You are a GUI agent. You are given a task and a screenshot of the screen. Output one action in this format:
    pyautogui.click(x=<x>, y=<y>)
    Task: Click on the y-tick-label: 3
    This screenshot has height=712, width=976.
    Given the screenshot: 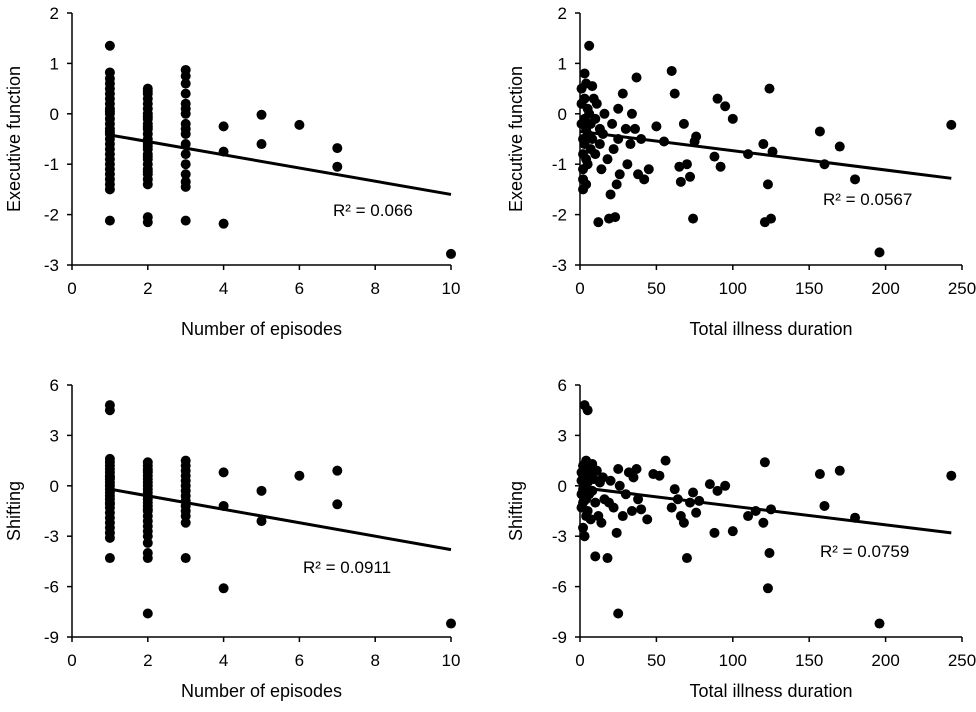 What is the action you would take?
    pyautogui.click(x=562, y=435)
    